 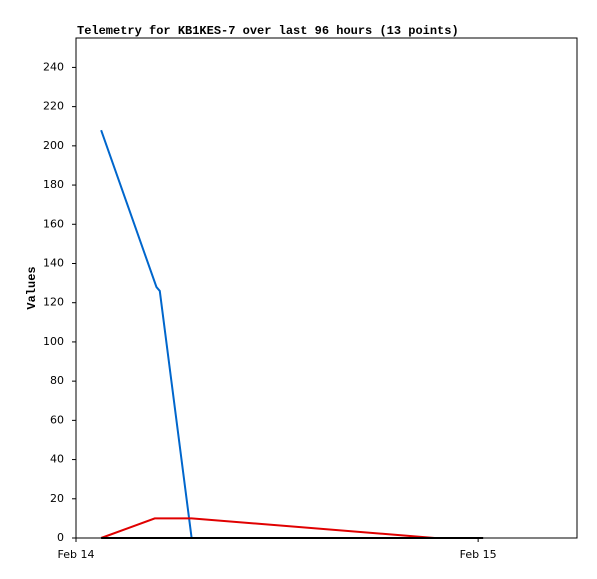 What do you see at coordinates (57, 380) in the screenshot?
I see `y-tick-label: 80` at bounding box center [57, 380].